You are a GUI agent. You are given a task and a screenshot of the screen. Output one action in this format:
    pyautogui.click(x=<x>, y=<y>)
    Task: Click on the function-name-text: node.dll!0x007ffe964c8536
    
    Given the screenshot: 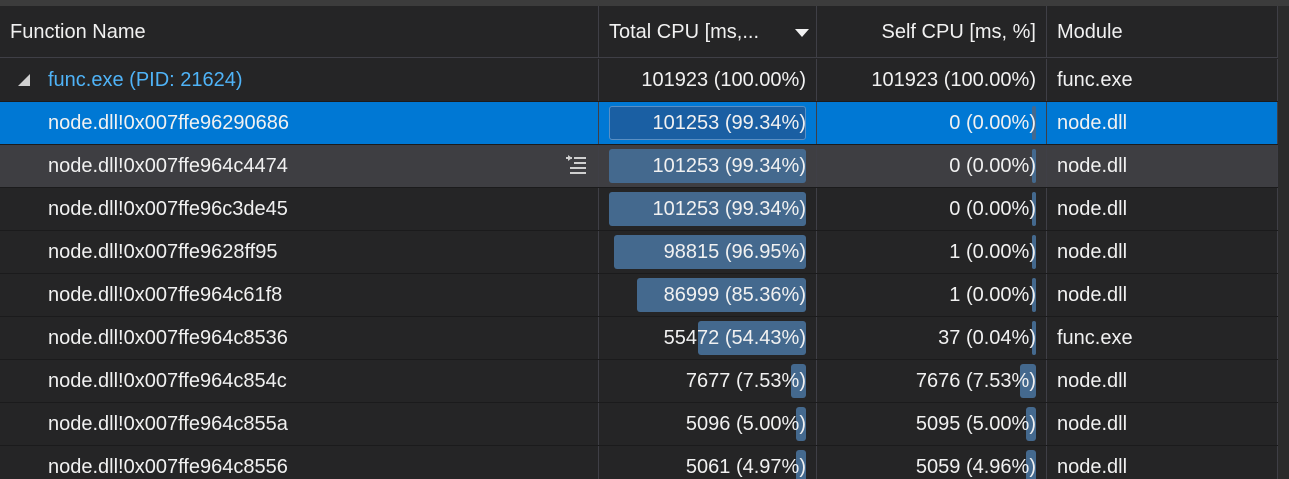 What is the action you would take?
    pyautogui.click(x=168, y=338)
    